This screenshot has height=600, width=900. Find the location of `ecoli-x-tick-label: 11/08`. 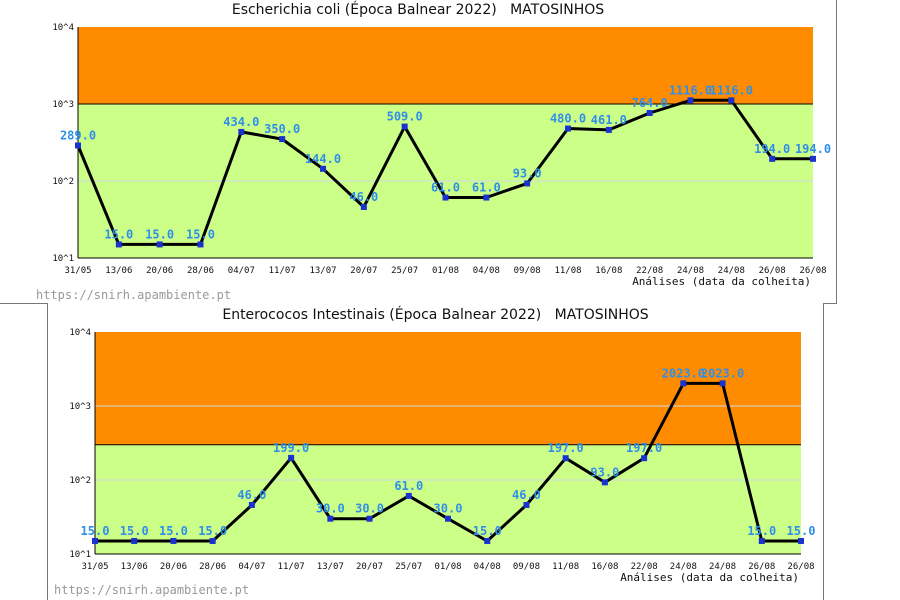

ecoli-x-tick-label: 11/08 is located at coordinates (567, 271).